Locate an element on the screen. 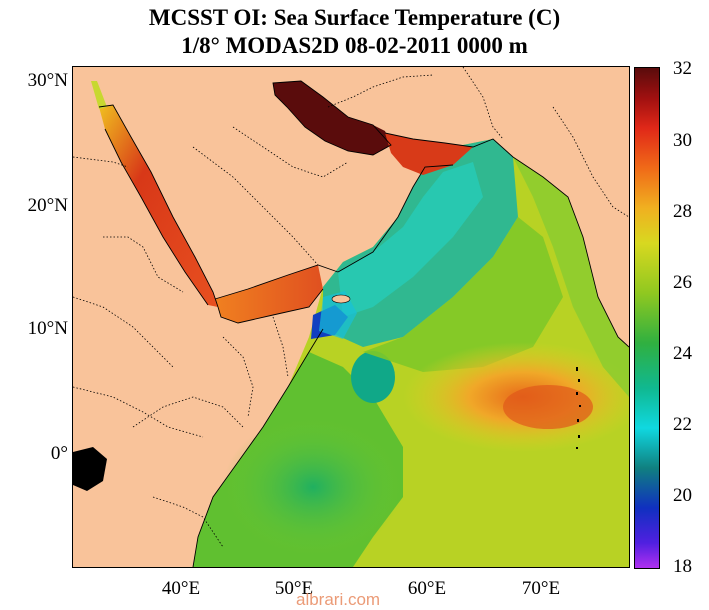 This screenshot has width=709, height=610. lake-victoria is located at coordinates (90, 469).